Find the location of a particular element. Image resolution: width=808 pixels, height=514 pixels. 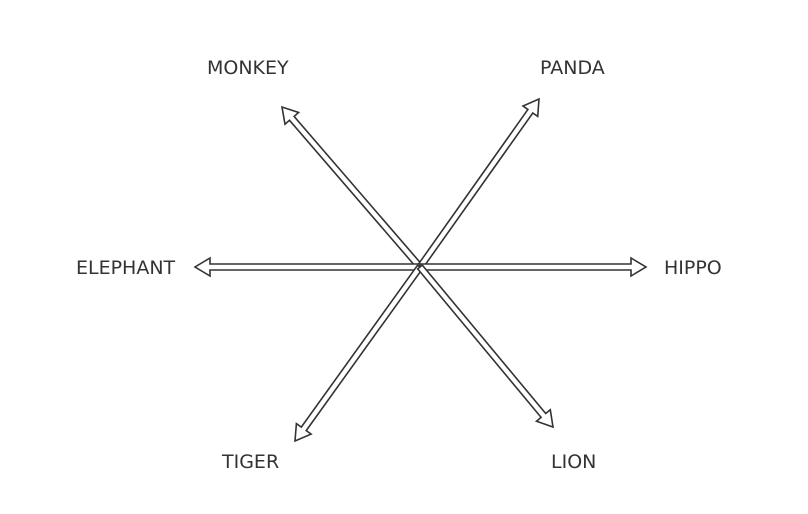

arrow-to-lion is located at coordinates (485, 346).